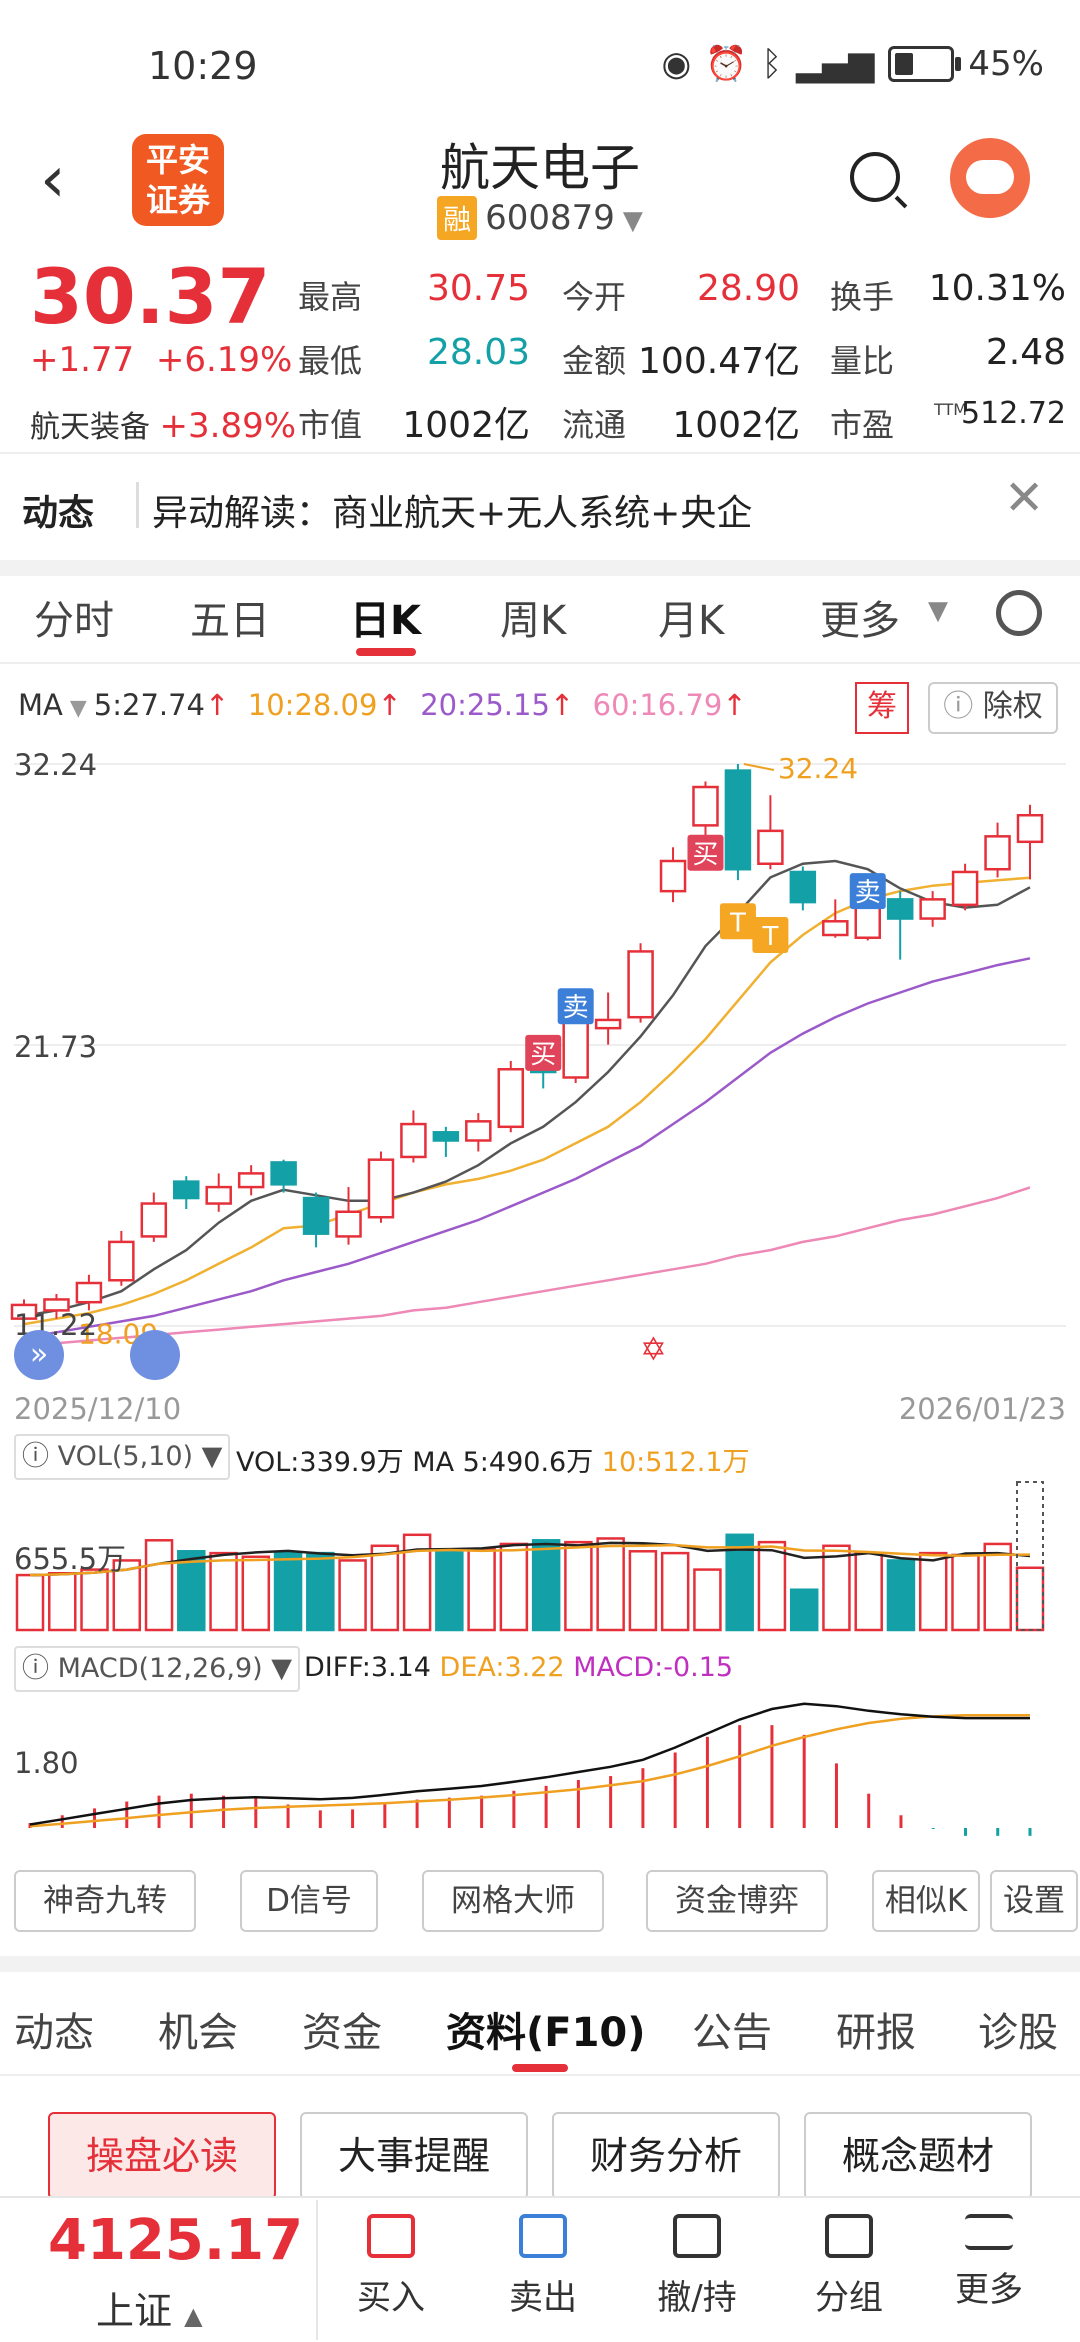  What do you see at coordinates (317, 2270) in the screenshot?
I see `bottom-separator` at bounding box center [317, 2270].